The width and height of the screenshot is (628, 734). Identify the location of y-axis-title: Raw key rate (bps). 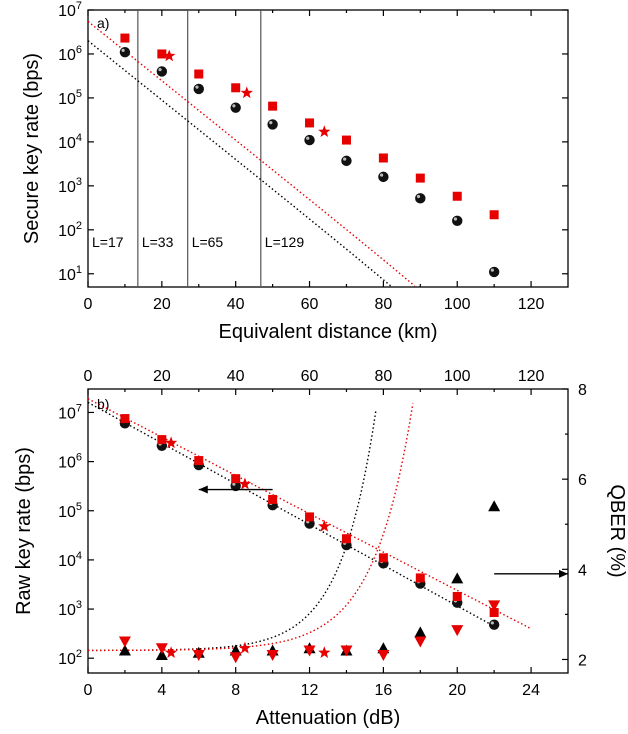
(24, 531).